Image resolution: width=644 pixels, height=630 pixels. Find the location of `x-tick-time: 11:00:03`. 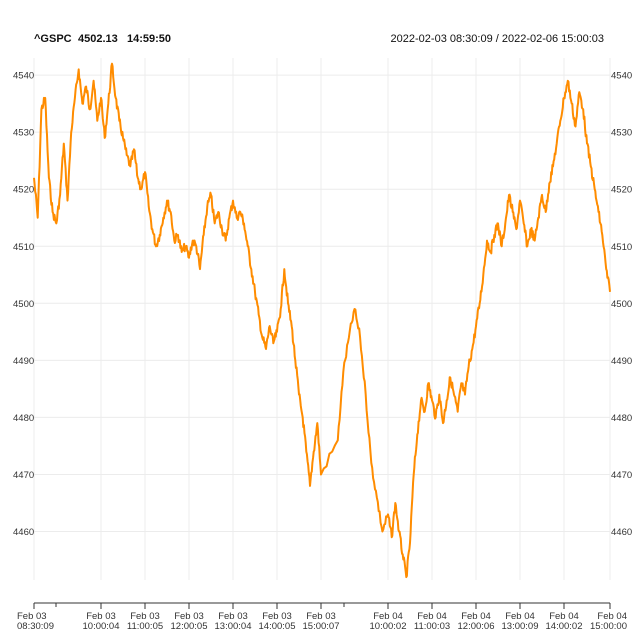

x-tick-time: 11:00:03 is located at coordinates (432, 625).